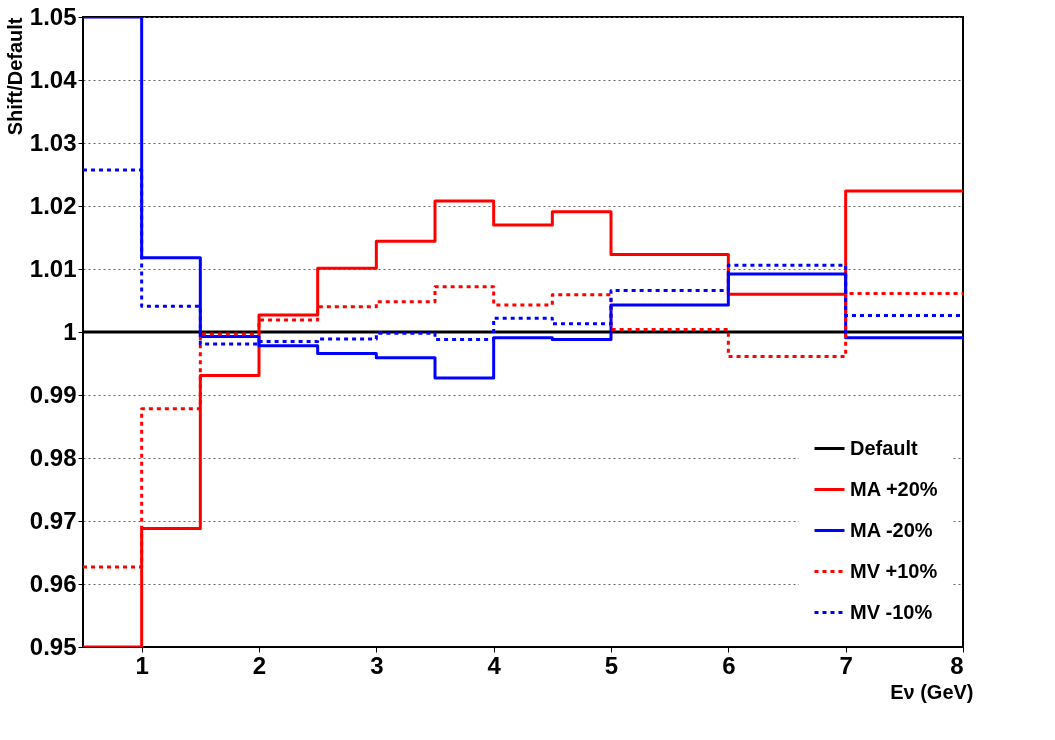 The height and width of the screenshot is (740, 1055). What do you see at coordinates (932, 691) in the screenshot?
I see `x-axis-title: Eν (GeV)` at bounding box center [932, 691].